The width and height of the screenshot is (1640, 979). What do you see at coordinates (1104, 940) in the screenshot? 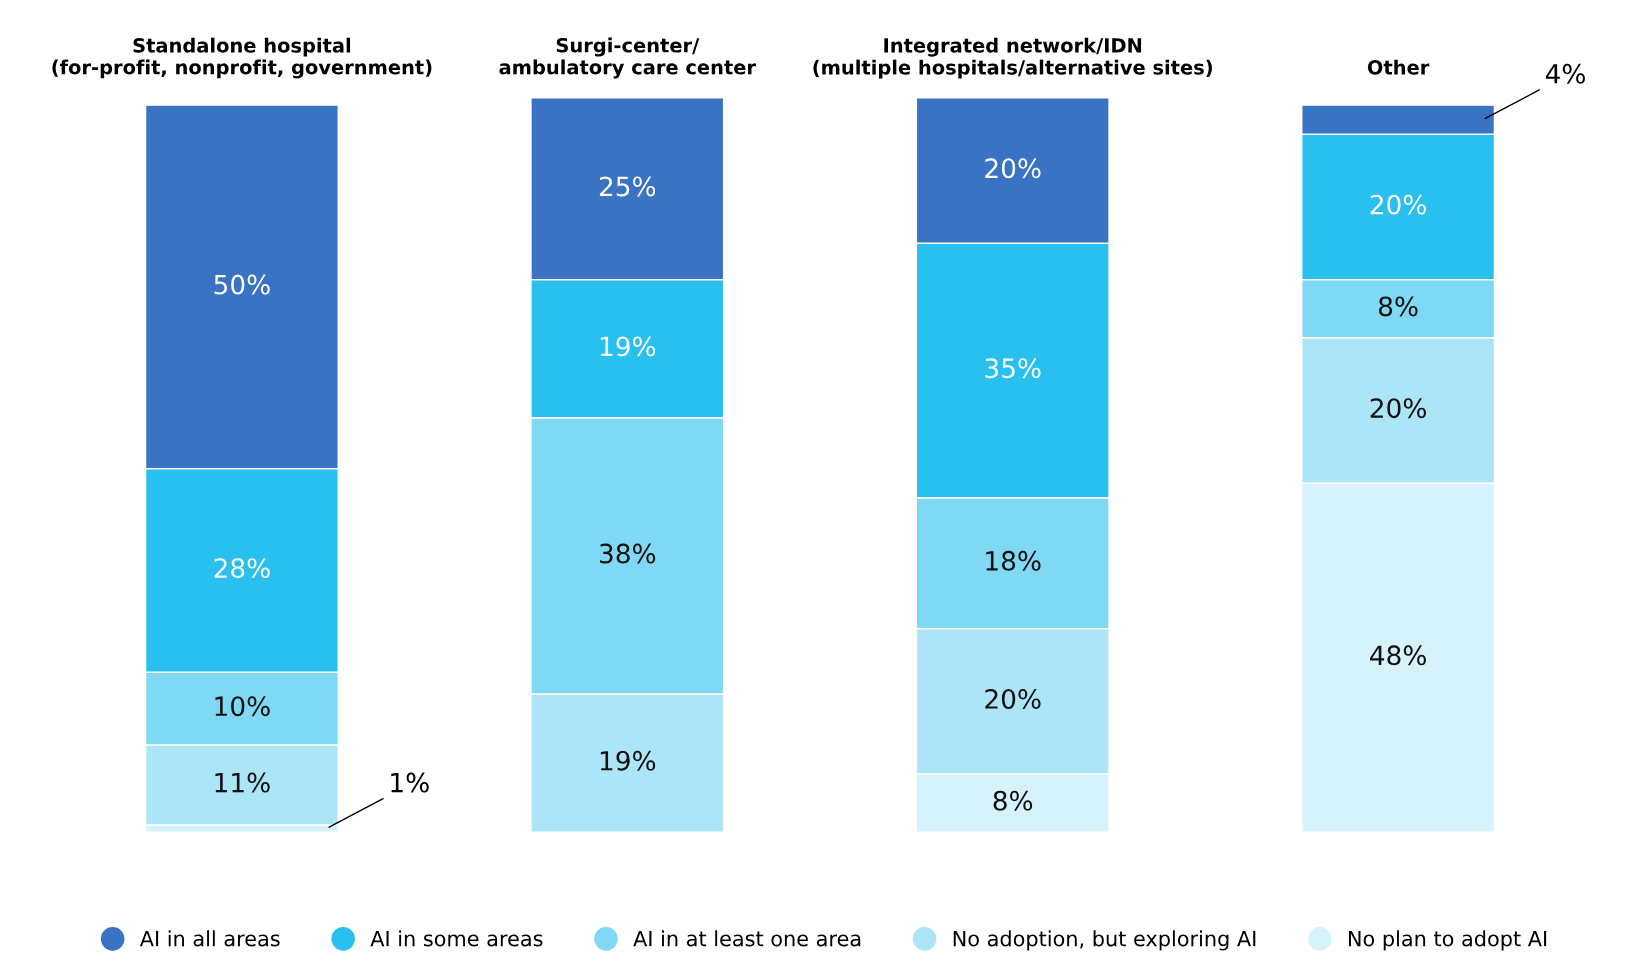
I see `legend-label: No adoption, but exploring AI` at bounding box center [1104, 940].